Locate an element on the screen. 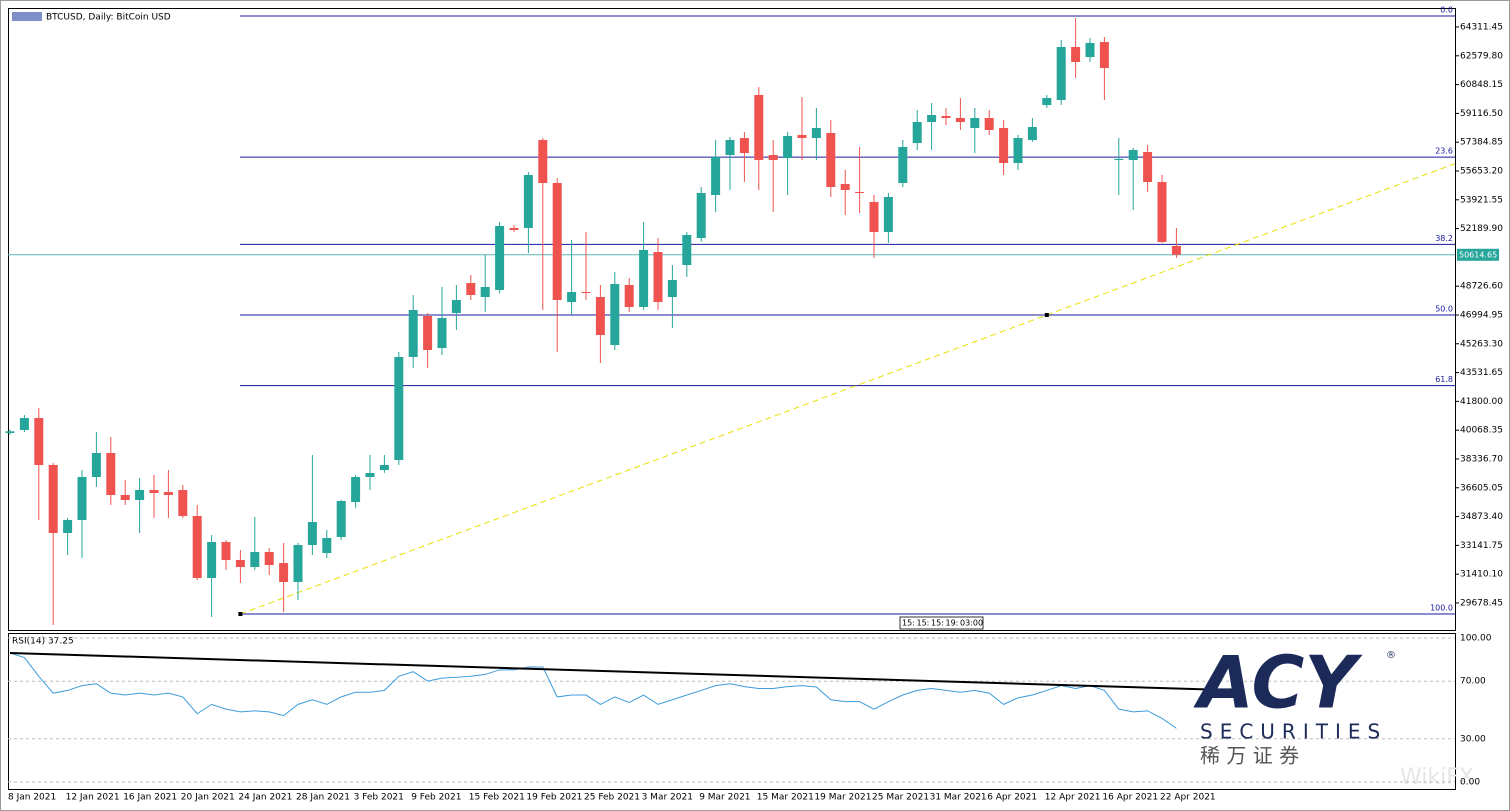 The image size is (1510, 811). x-tick-label: 3 Feb 2021 is located at coordinates (379, 798).